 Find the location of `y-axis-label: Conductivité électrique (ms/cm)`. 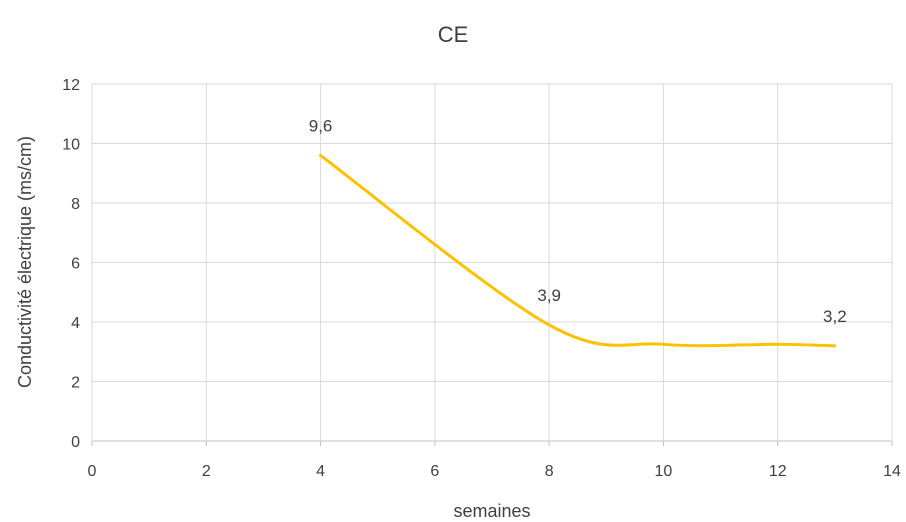

y-axis-label: Conductivité électrique (ms/cm) is located at coordinates (25, 262).